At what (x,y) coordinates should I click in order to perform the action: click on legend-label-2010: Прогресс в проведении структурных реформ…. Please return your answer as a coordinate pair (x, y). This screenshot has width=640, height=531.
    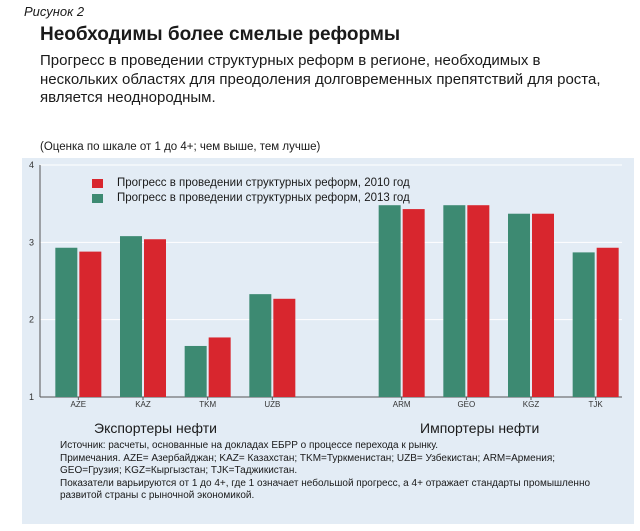
    Looking at the image, I should click on (263, 183).